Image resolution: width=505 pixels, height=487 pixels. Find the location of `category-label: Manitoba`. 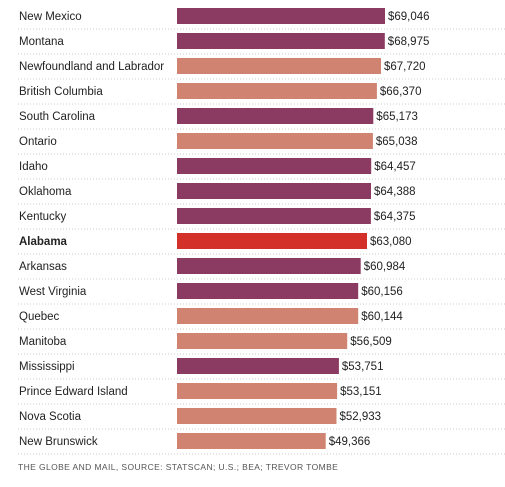

category-label: Manitoba is located at coordinates (43, 342).